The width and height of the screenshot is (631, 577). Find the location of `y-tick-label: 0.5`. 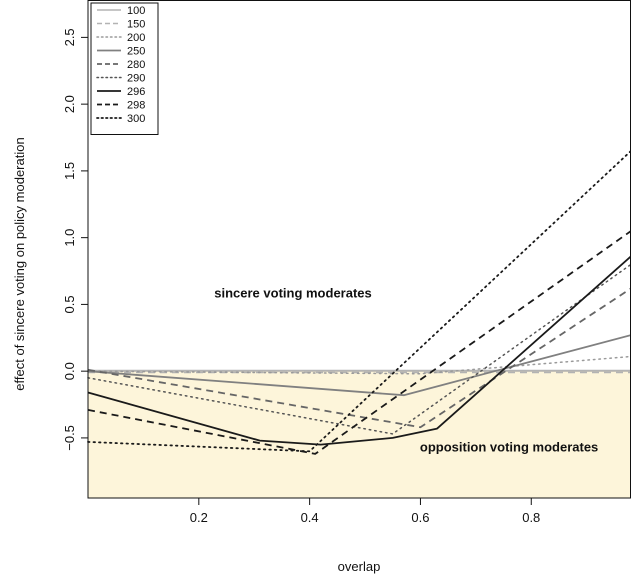

y-tick-label: 0.5 is located at coordinates (69, 304).